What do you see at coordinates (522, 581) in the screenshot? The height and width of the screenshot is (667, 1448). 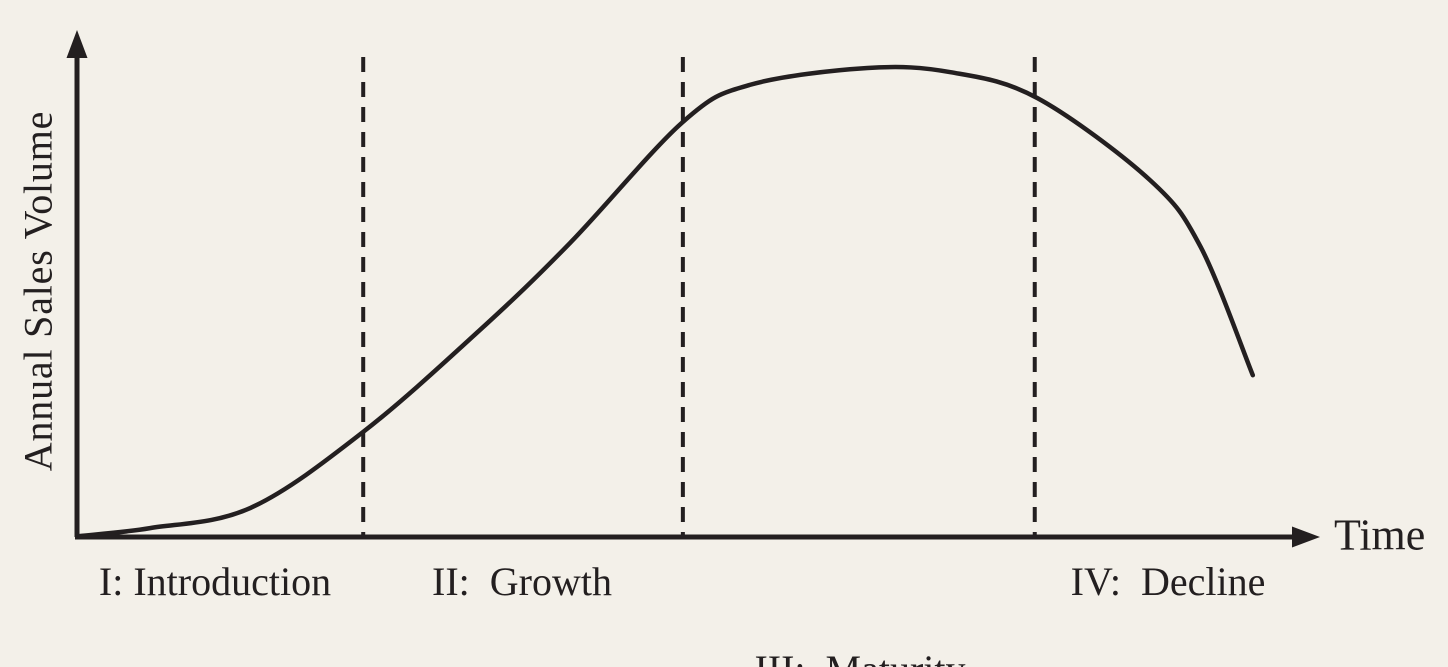 I see `phase-label-growth: II: Growth` at bounding box center [522, 581].